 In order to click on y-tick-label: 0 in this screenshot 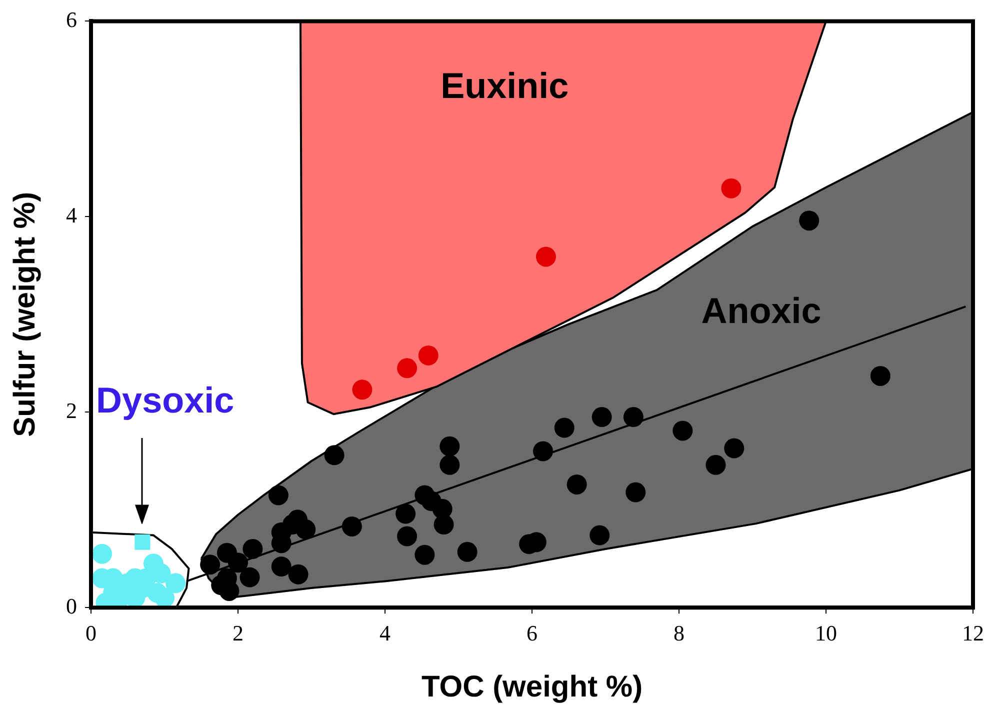, I will do `click(71, 605)`.